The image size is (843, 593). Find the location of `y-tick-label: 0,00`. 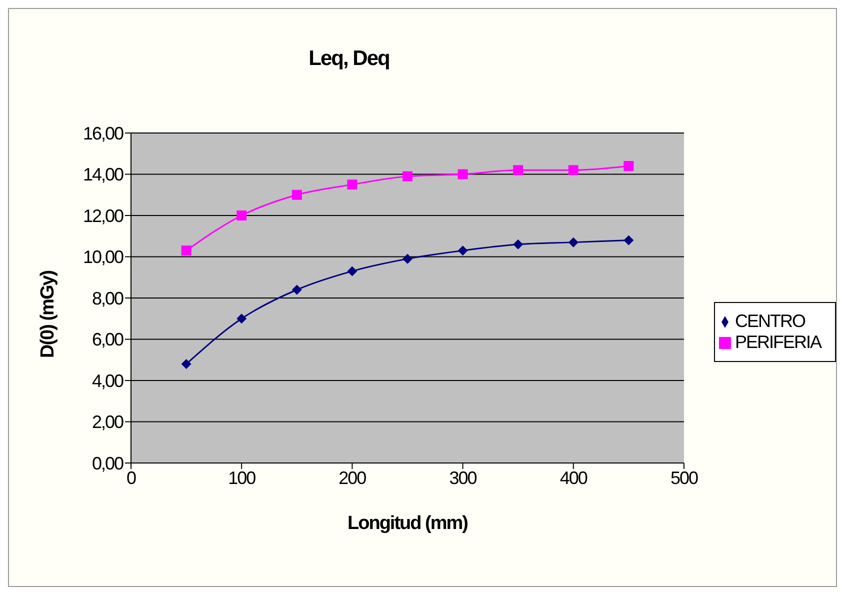

y-tick-label: 0,00 is located at coordinates (108, 463).